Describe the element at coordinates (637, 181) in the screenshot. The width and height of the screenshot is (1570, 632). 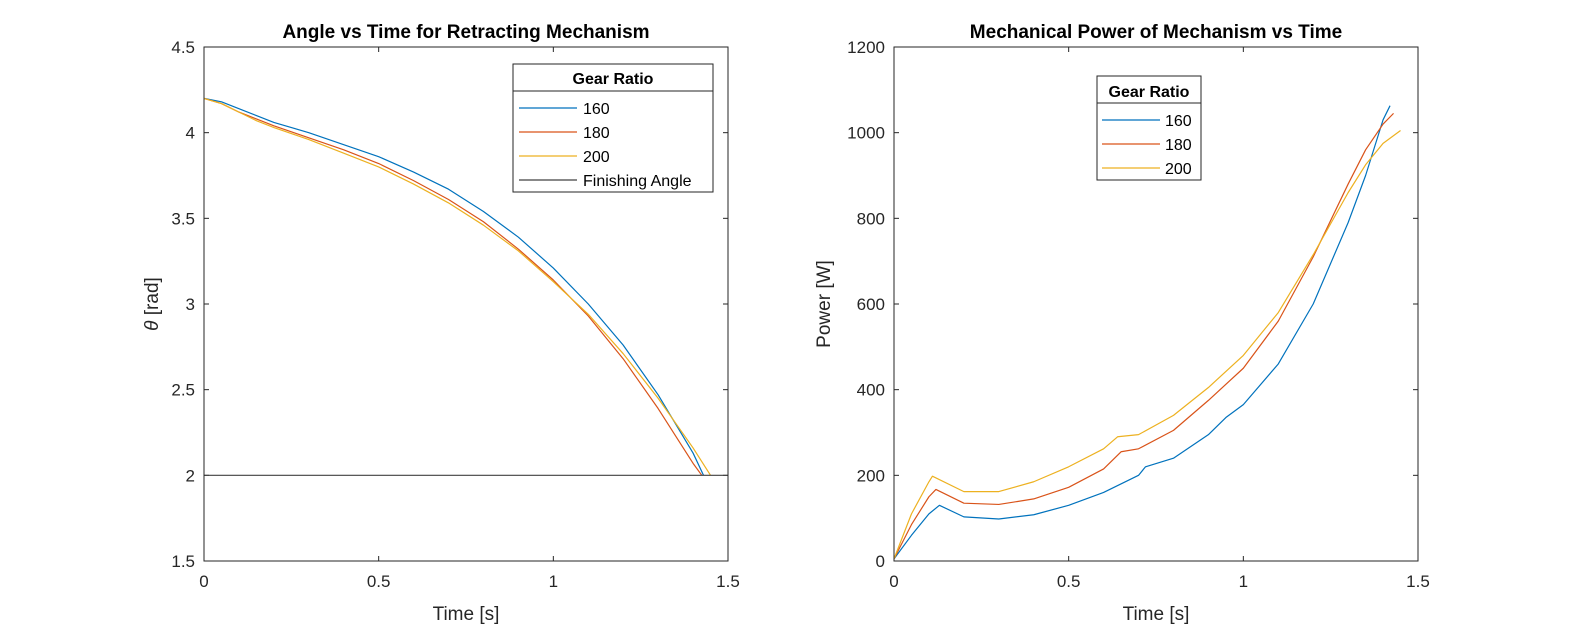
I see `legend-entry-finishing-angle: Finishing Angle` at that location.